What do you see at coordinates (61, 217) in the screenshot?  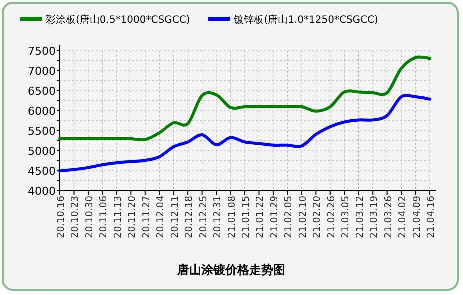 I see `x-tick-label: 20.10.16` at bounding box center [61, 217].